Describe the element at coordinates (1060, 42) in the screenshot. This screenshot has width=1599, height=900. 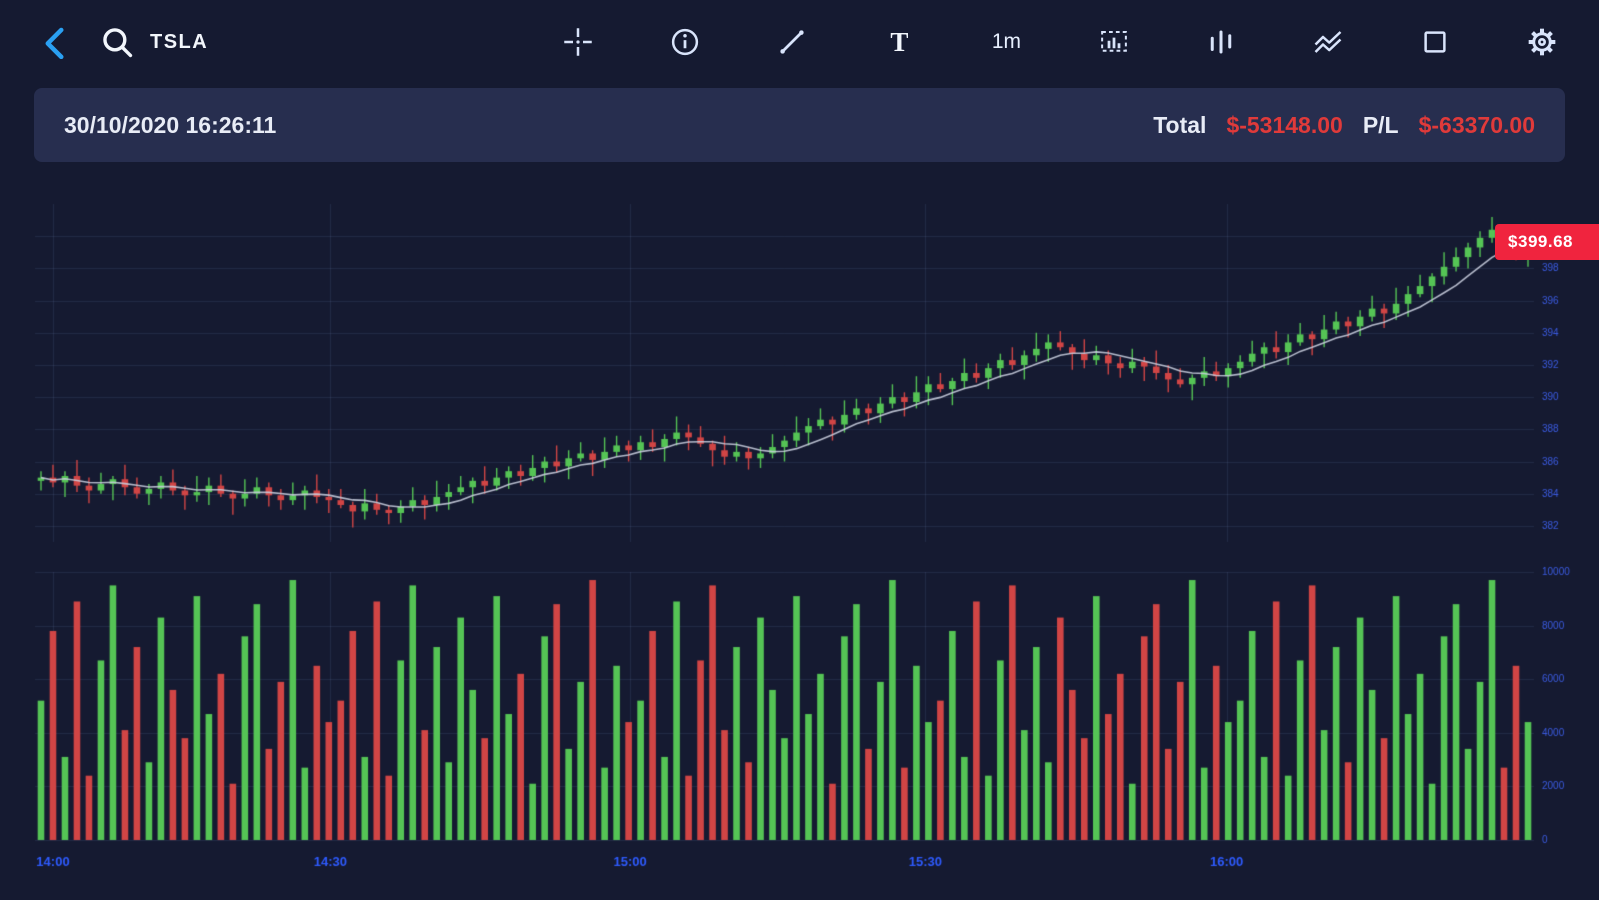
I see `chart-tools: T 1m` at that location.